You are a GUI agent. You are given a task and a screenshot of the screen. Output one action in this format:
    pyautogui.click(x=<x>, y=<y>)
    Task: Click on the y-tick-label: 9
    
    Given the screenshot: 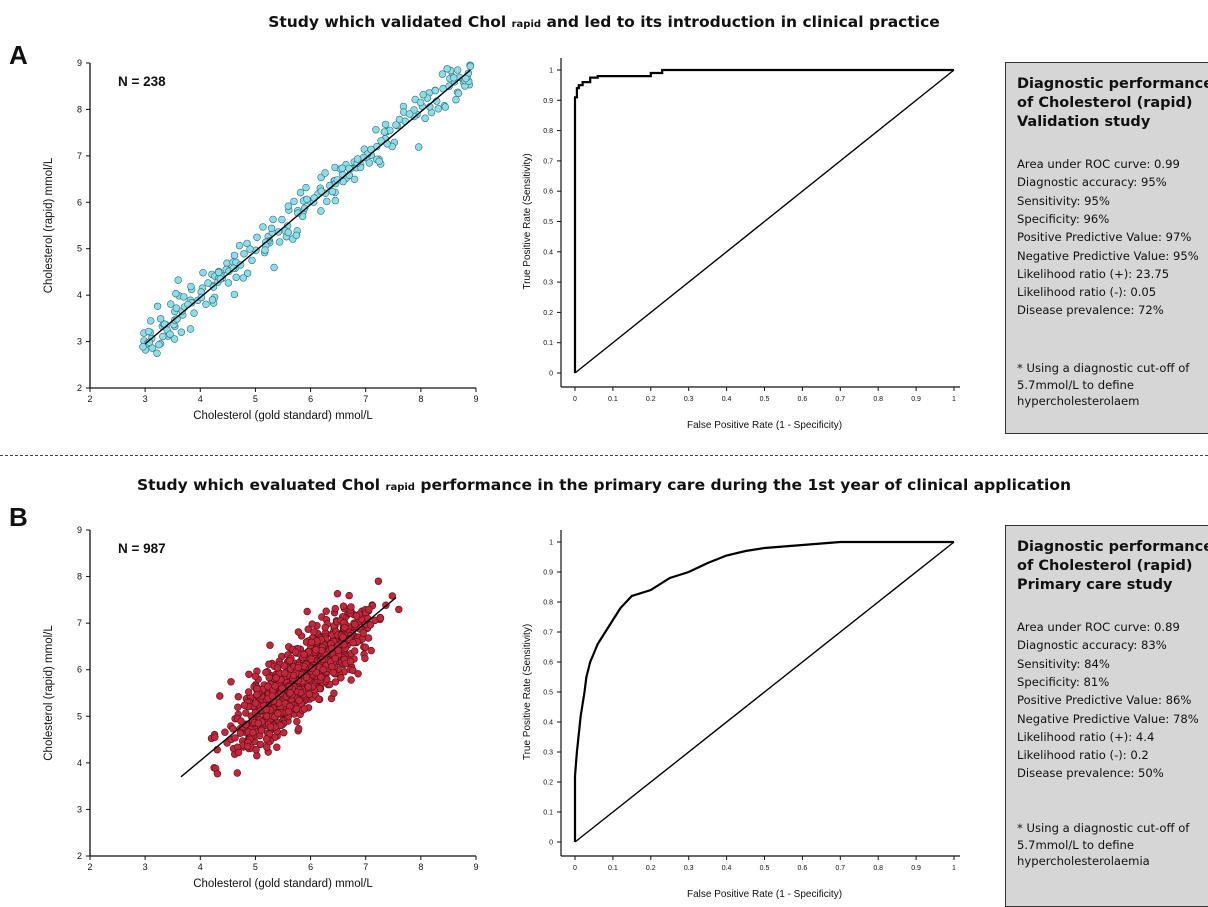 What is the action you would take?
    pyautogui.click(x=79, y=530)
    